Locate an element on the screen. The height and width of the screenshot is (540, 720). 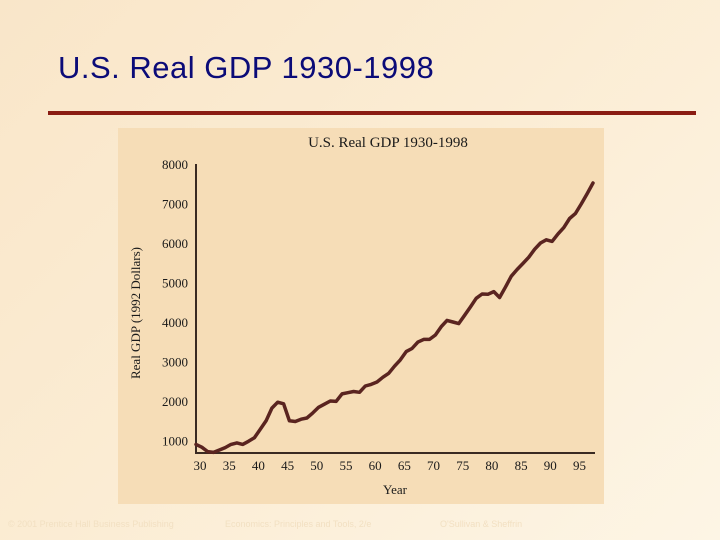
x-tick-label: 90 is located at coordinates (550, 465).